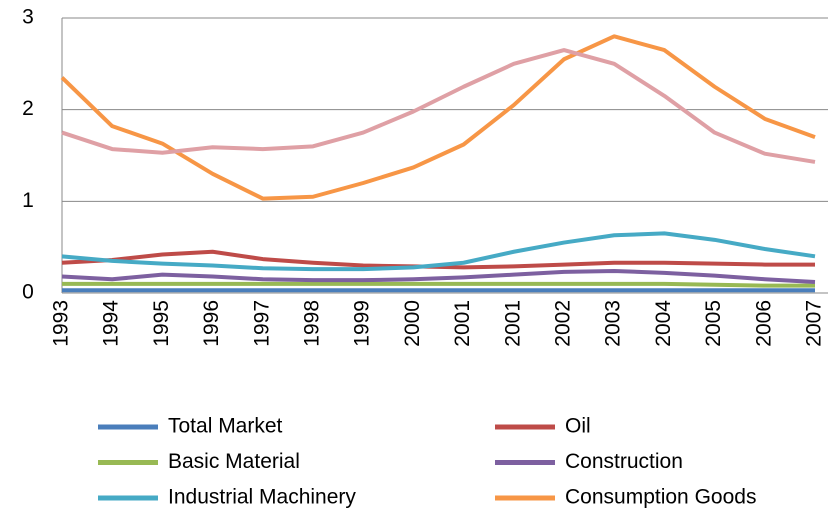  Describe the element at coordinates (225, 426) in the screenshot. I see `legend-label: Total Market` at that location.